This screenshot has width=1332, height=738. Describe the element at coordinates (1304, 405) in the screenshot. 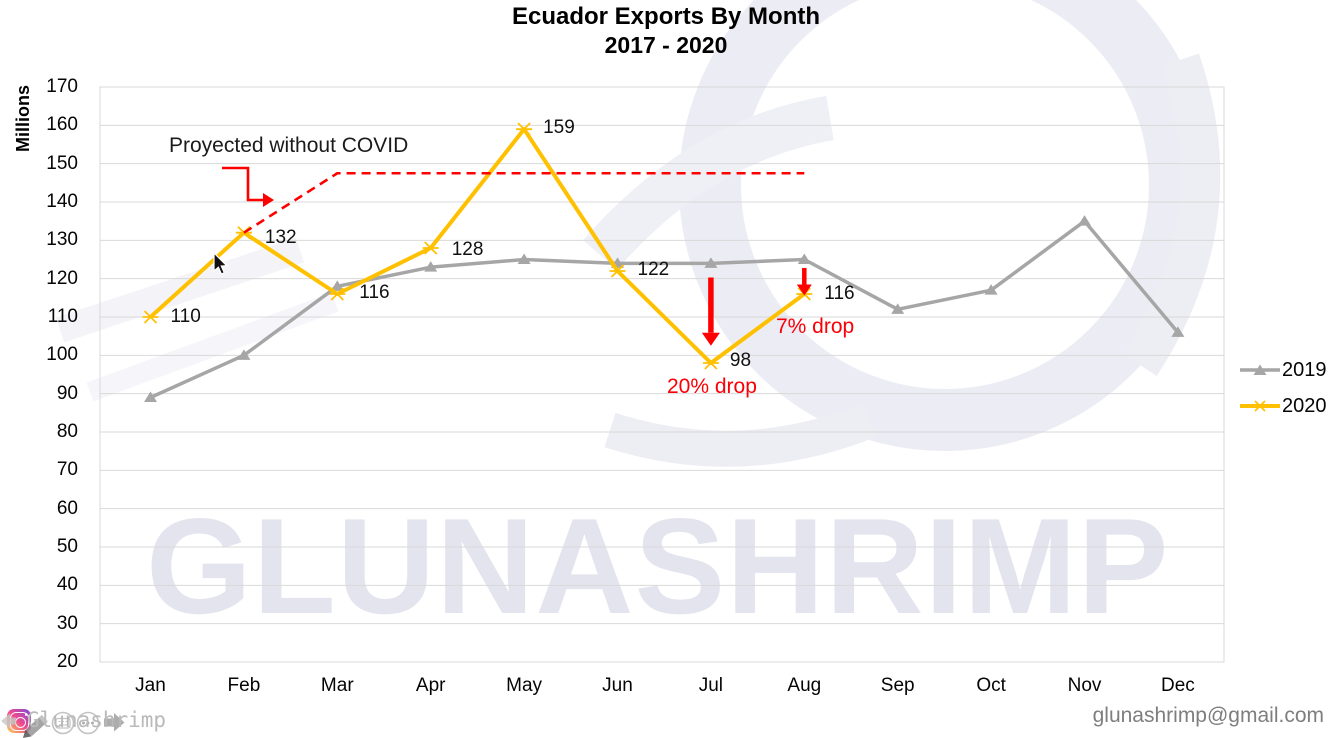

I see `legend-label-2020: 2020` at that location.